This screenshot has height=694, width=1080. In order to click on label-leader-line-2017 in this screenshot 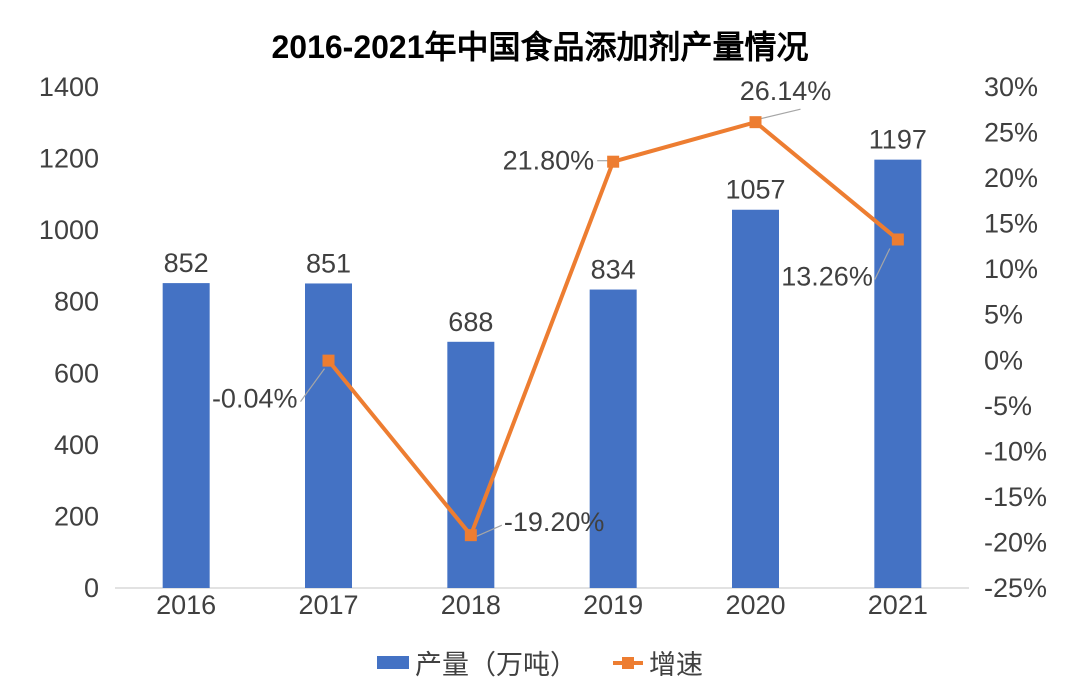, I will do `click(312, 385)`.